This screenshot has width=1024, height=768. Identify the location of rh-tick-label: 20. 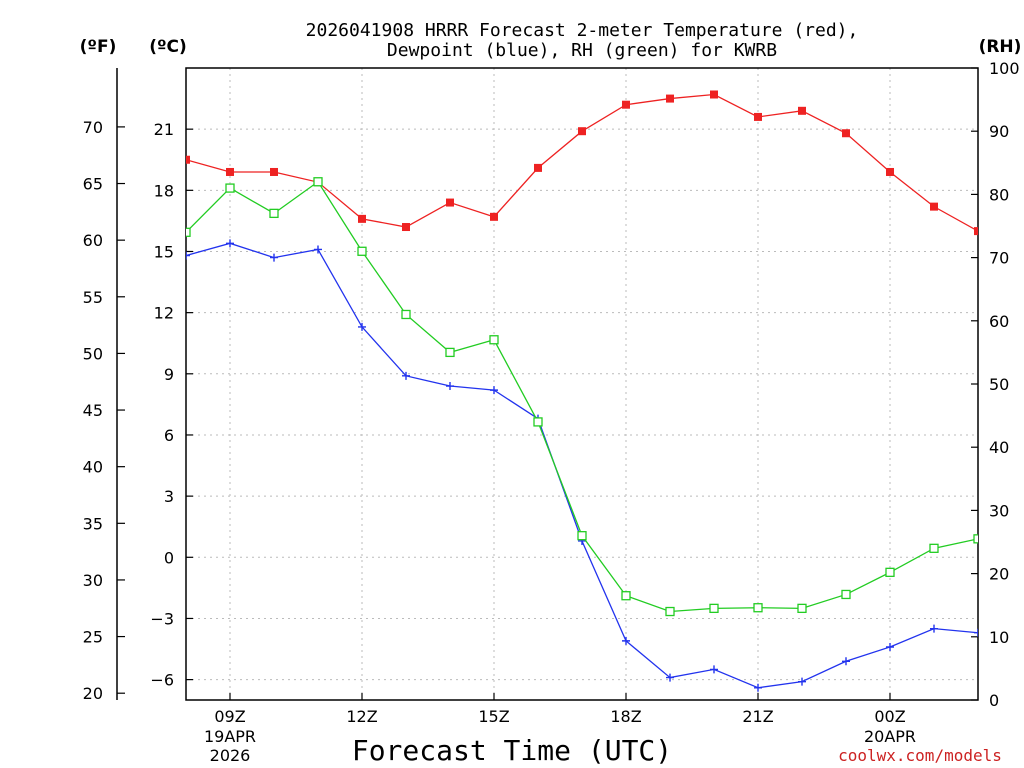
(999, 574).